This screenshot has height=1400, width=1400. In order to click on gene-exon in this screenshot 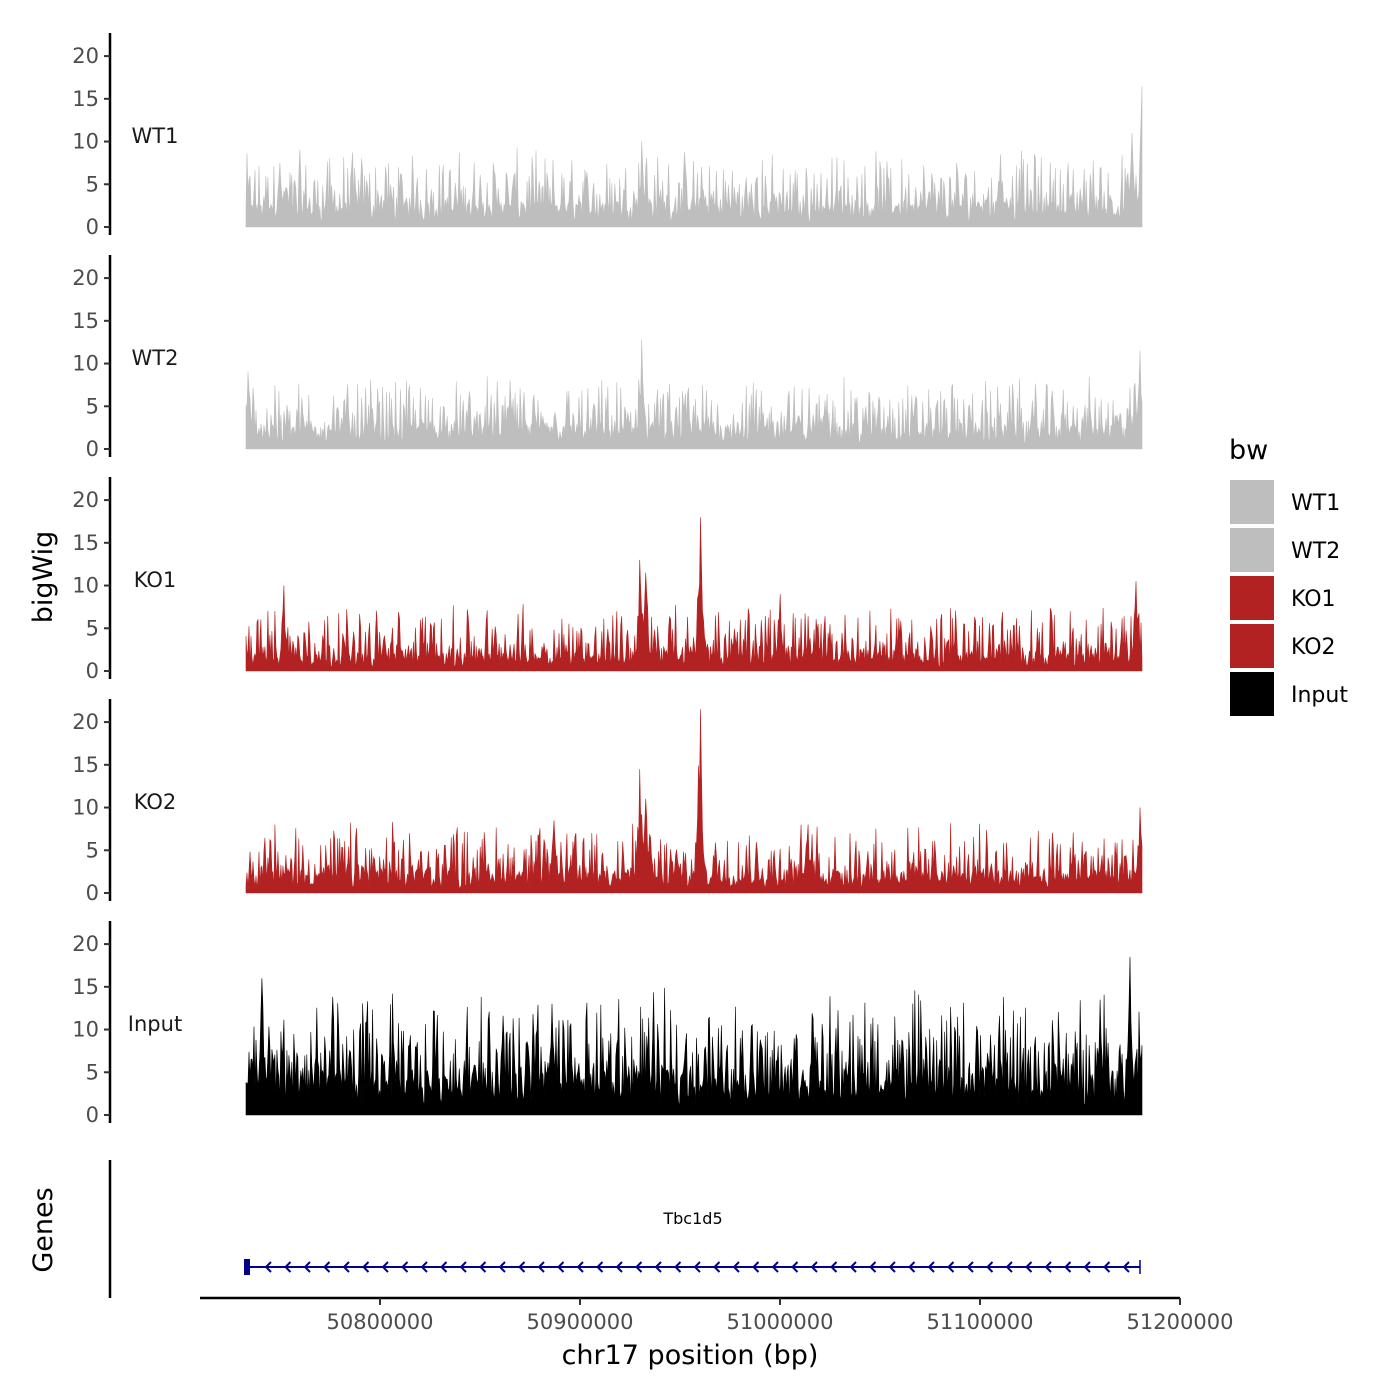, I will do `click(247, 1267)`.